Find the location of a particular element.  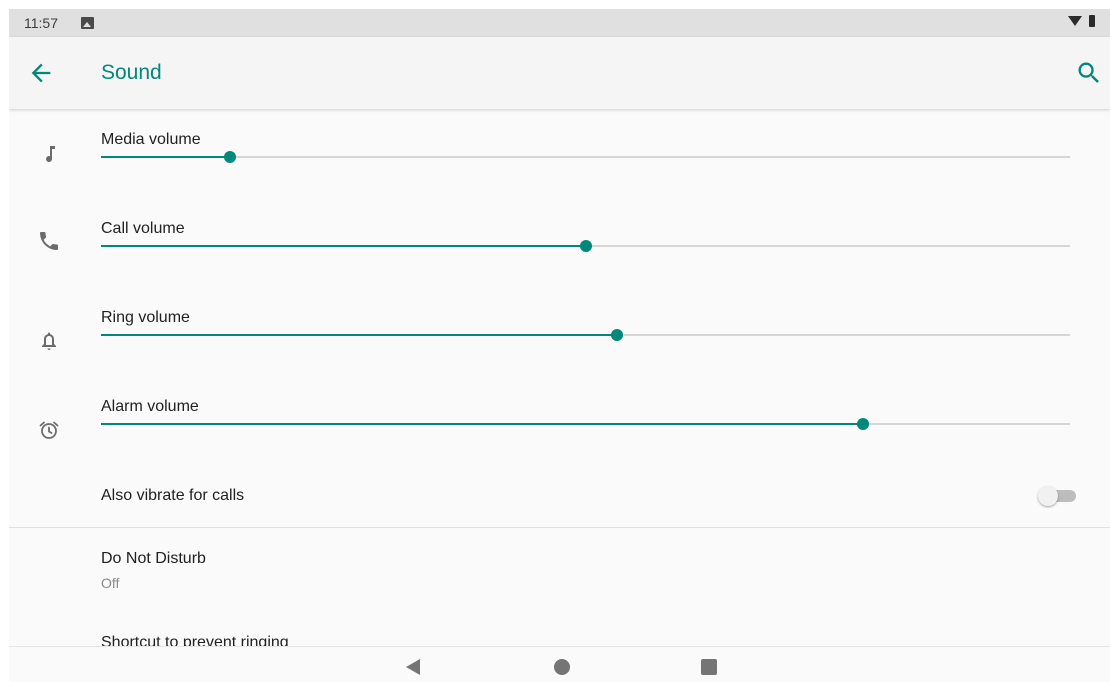

navigation-bar is located at coordinates (559, 664).